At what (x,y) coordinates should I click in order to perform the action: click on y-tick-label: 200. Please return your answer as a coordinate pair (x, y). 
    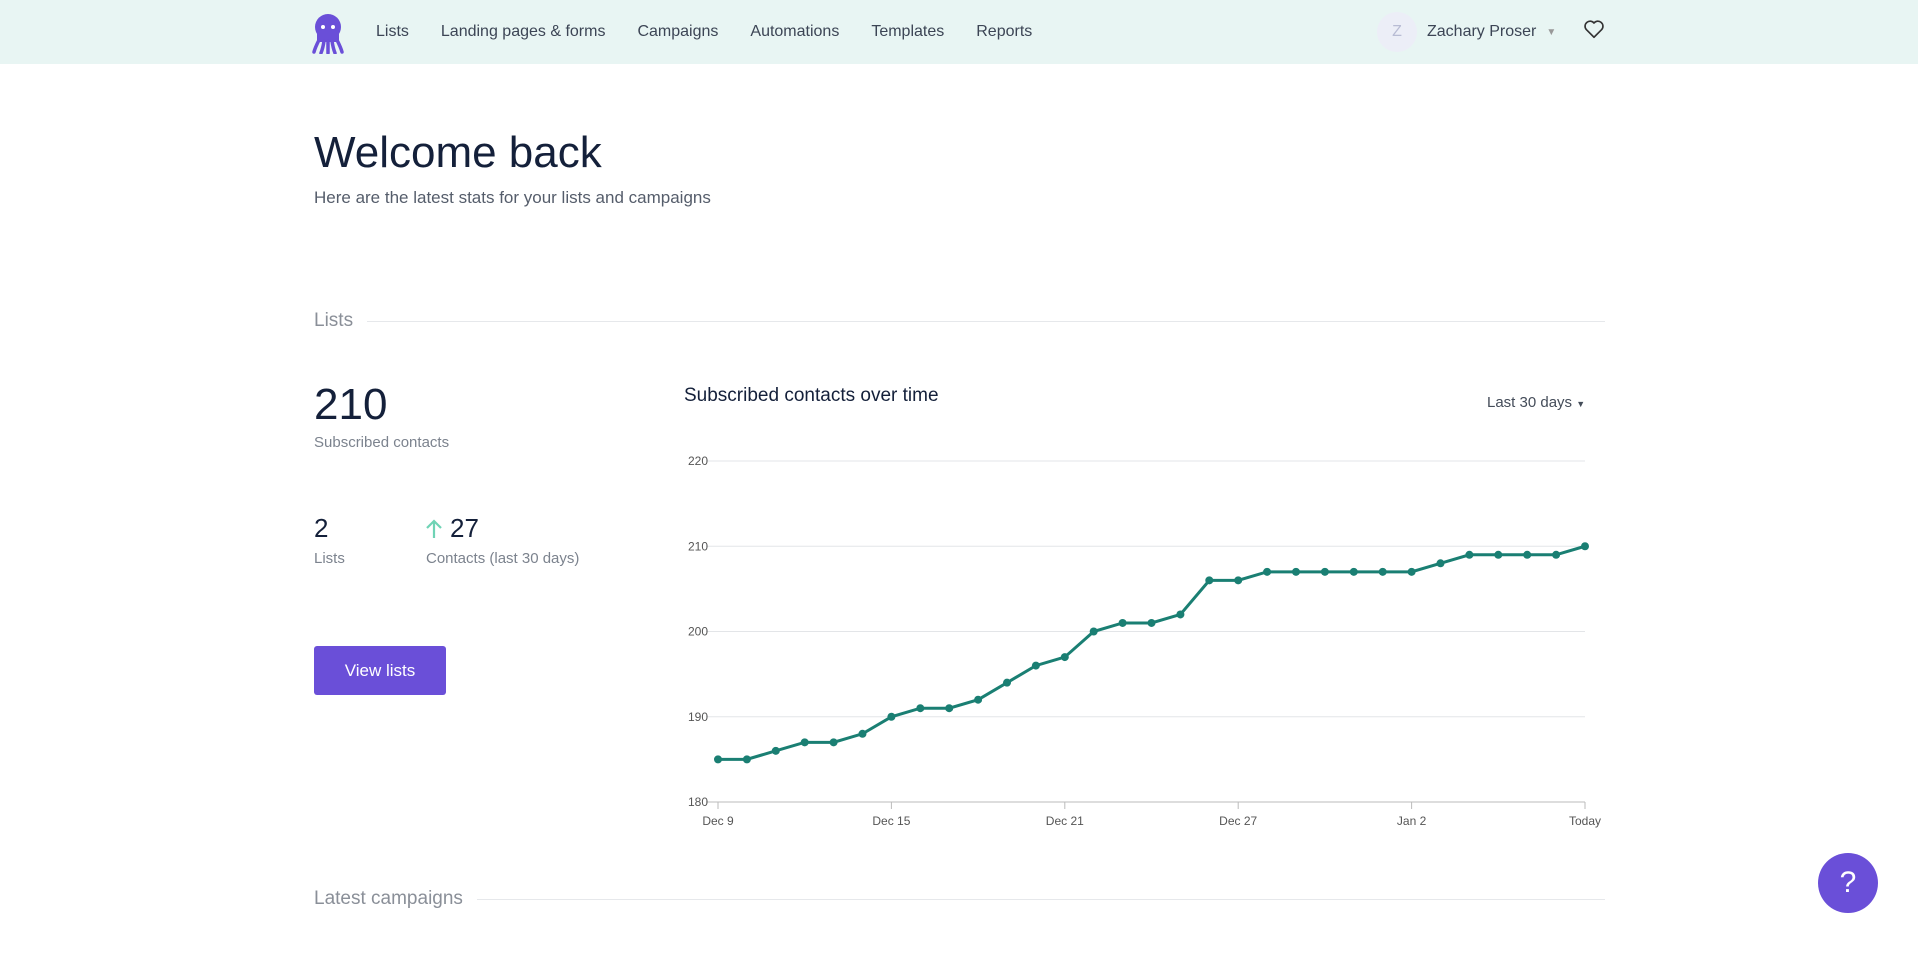
    Looking at the image, I should click on (698, 632).